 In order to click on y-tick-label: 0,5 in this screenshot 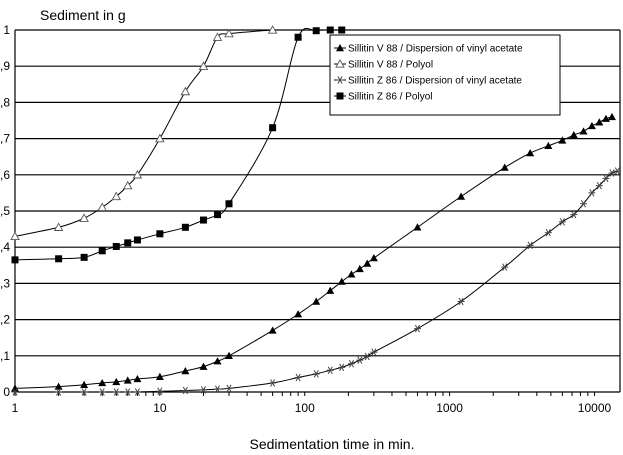, I will do `click(5, 211)`.